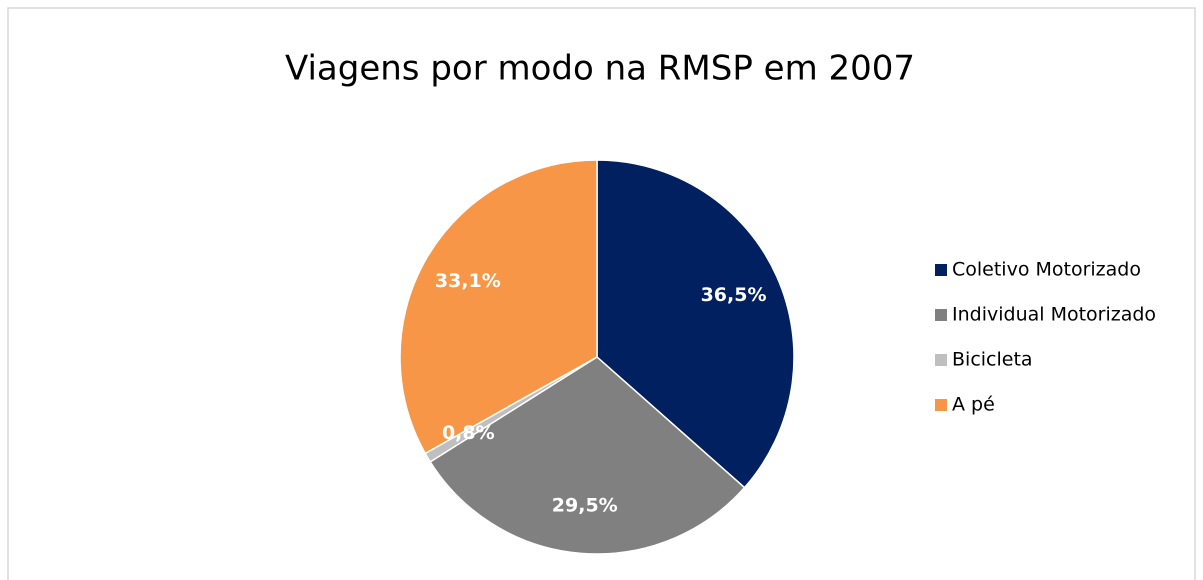 The image size is (1203, 580). Describe the element at coordinates (1054, 315) in the screenshot. I see `legend-label: Individual Motorizado` at that location.